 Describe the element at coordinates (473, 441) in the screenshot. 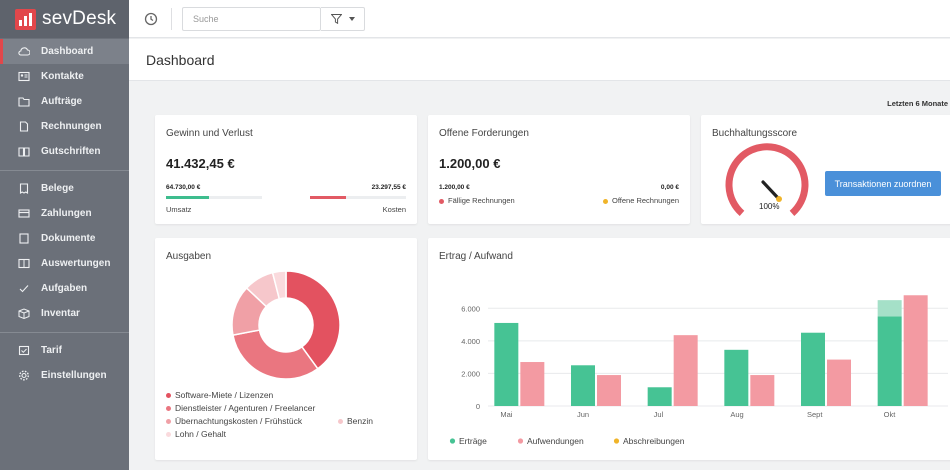

I see `legend-label: Erträge` at that location.